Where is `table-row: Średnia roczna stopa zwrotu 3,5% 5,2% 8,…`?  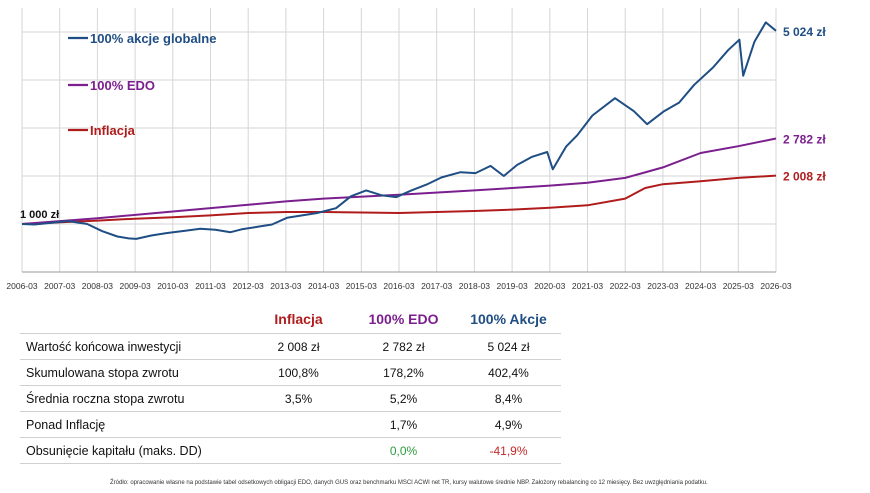 table-row: Średnia roczna stopa zwrotu 3,5% 5,2% 8,… is located at coordinates (290, 398).